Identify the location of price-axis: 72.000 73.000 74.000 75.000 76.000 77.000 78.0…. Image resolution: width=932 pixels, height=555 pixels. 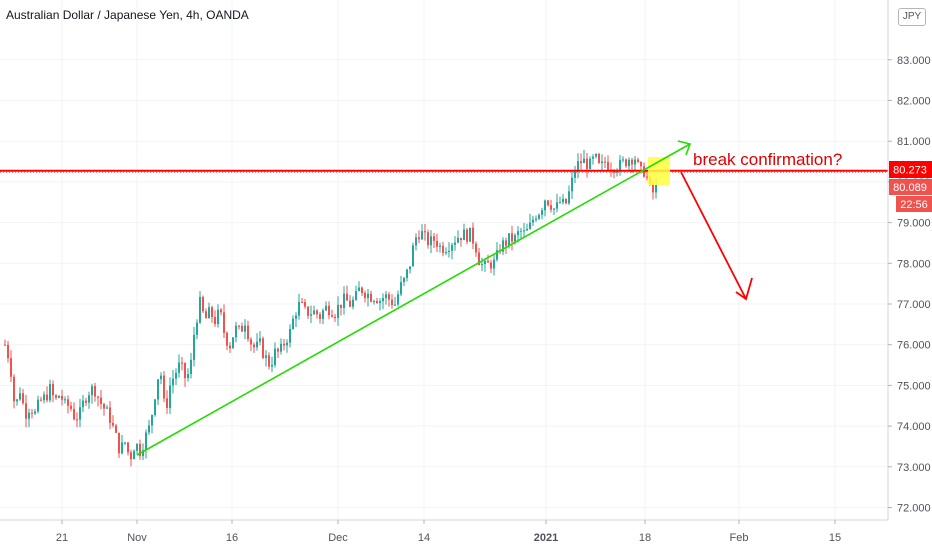
(909, 285).